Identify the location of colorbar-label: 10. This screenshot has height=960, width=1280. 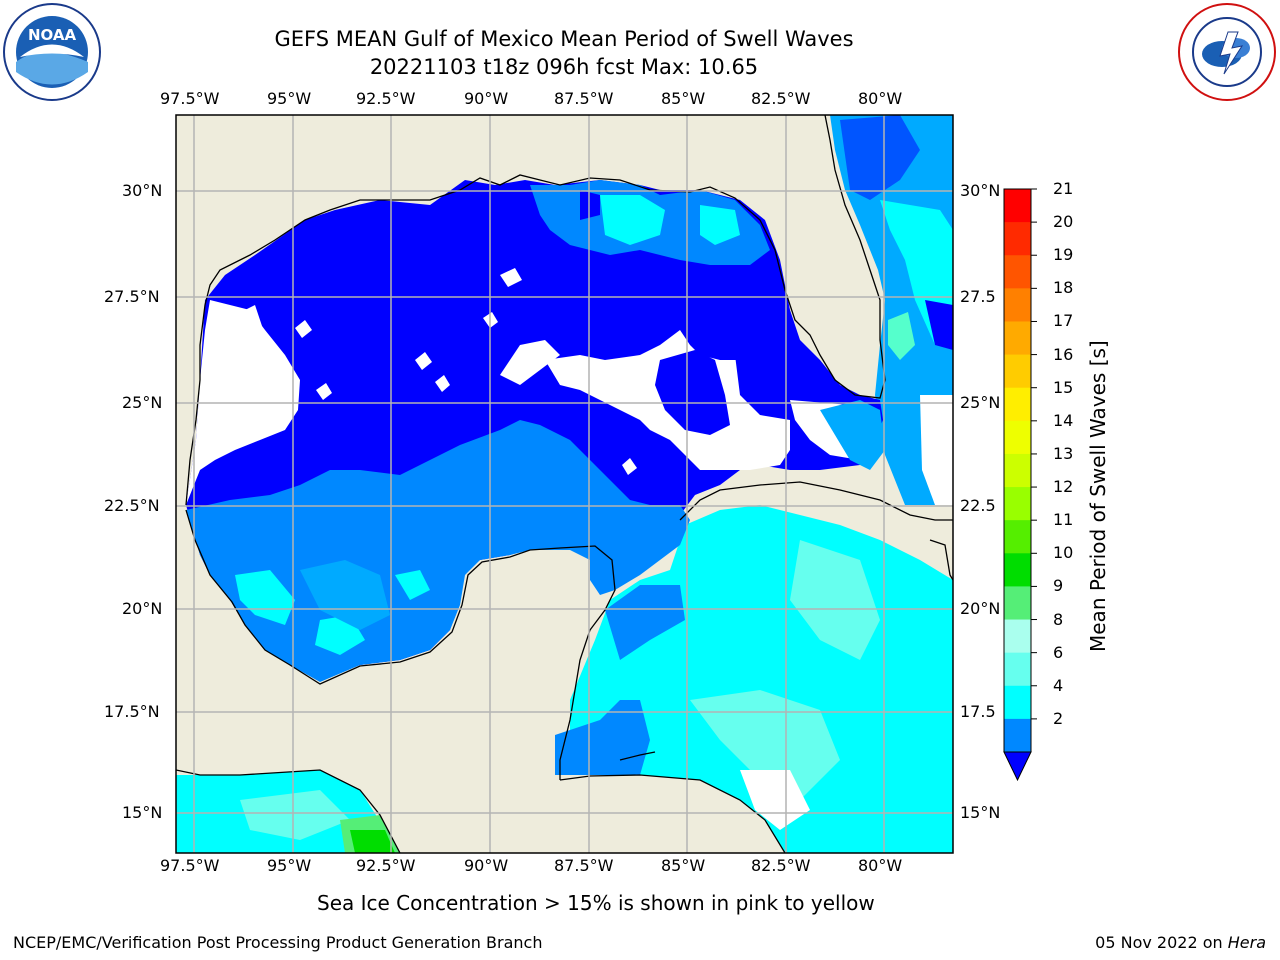
(1063, 553).